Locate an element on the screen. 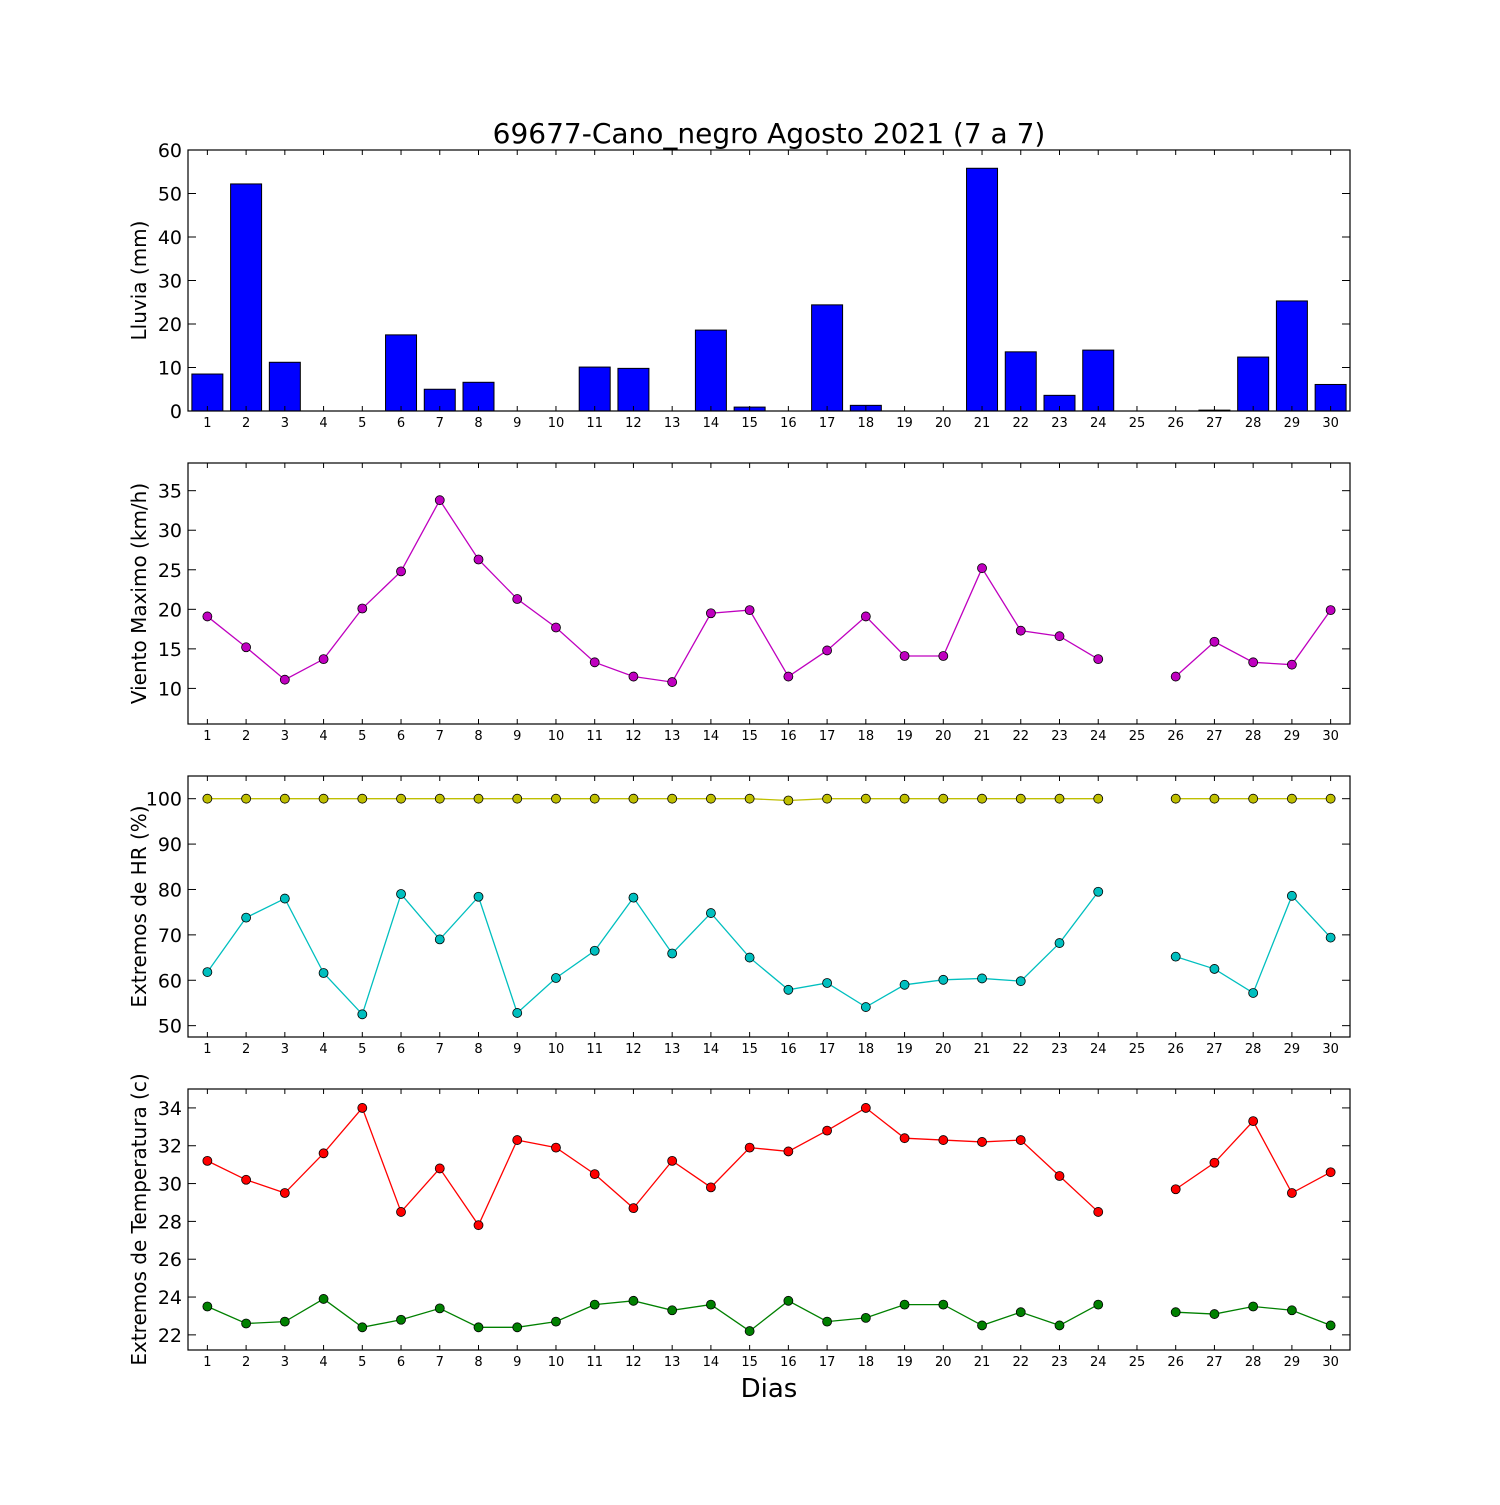 The height and width of the screenshot is (1505, 1500). y-tick-label: 34 is located at coordinates (170, 1109).